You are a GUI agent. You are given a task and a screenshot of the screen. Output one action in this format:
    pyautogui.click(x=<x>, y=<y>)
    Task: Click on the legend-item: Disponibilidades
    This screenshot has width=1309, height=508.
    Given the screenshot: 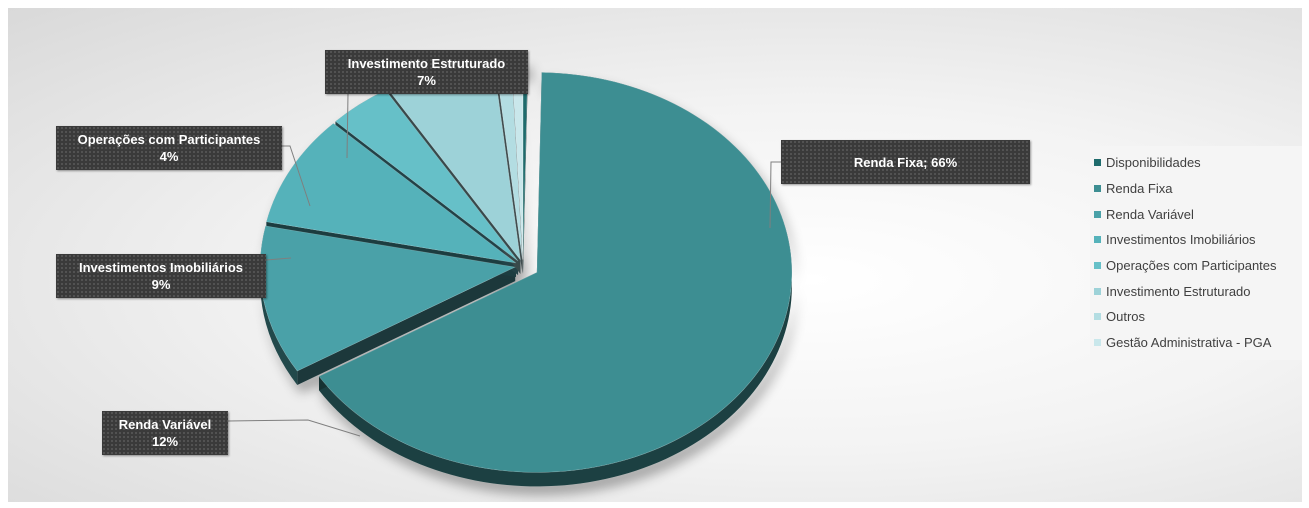 What is the action you would take?
    pyautogui.click(x=1198, y=163)
    